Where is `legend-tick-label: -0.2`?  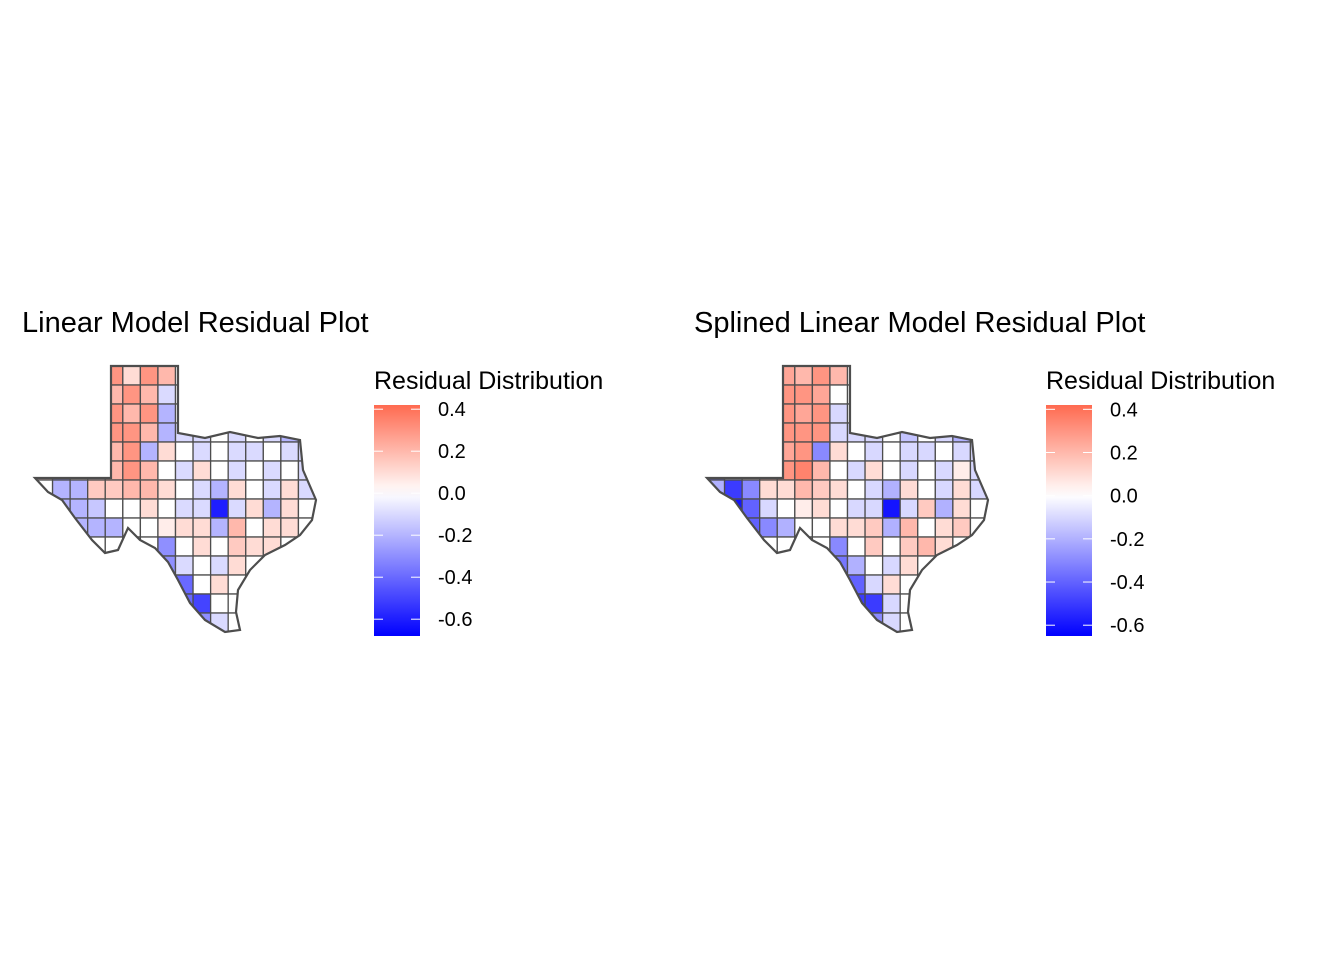
legend-tick-label: -0.2 is located at coordinates (1127, 540).